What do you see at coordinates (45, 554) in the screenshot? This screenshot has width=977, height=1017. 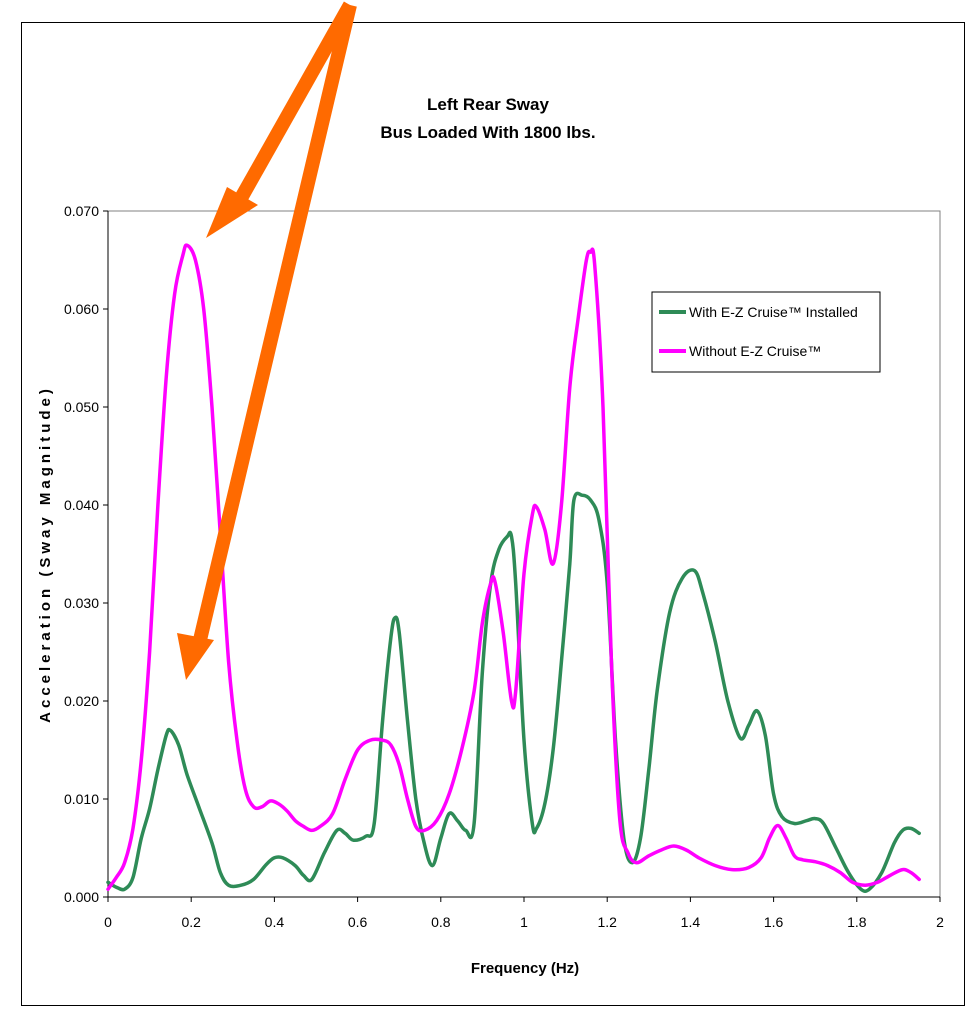 I see `y-axis-title: Acceleration (Sway Magnitude)` at bounding box center [45, 554].